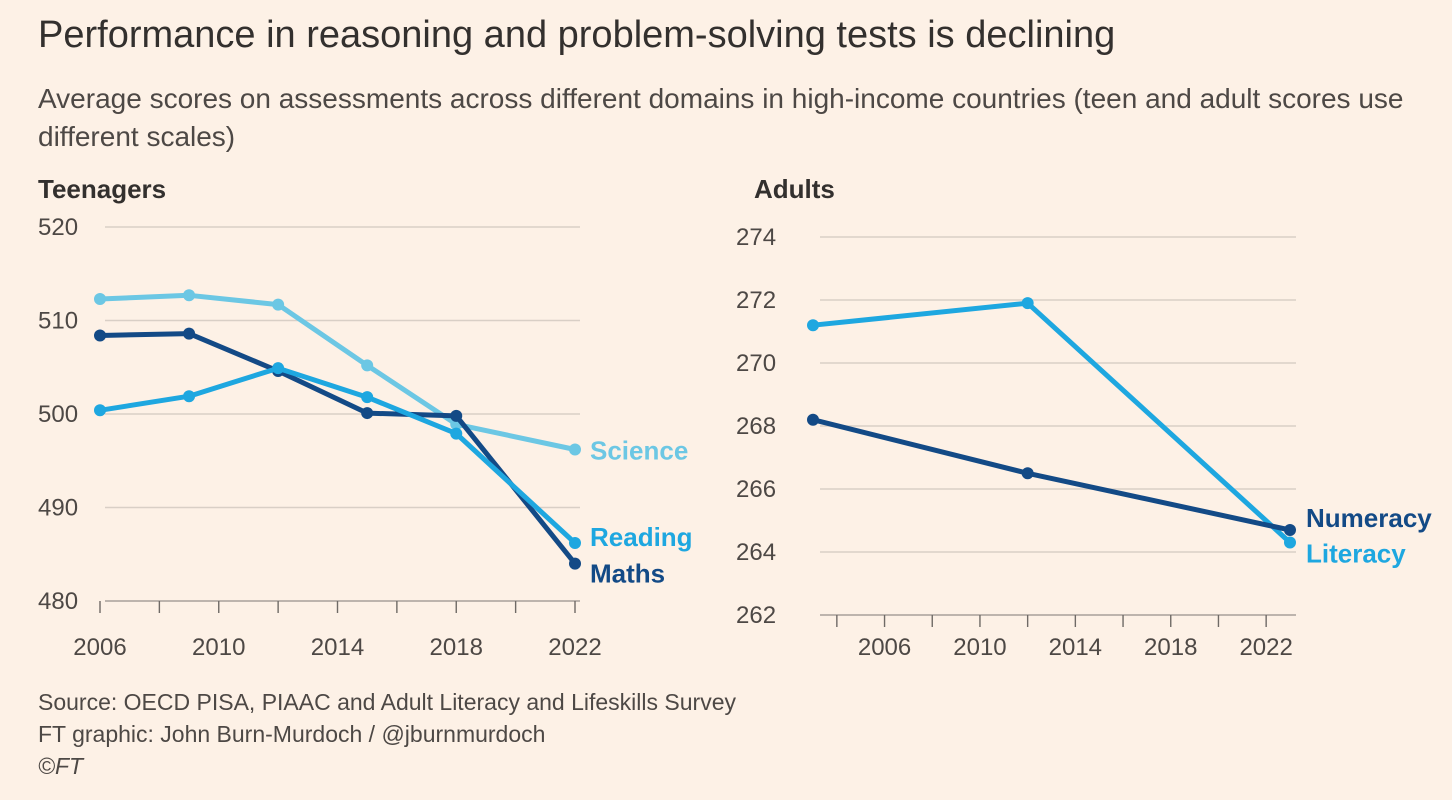  Describe the element at coordinates (61, 766) in the screenshot. I see `copyright-note: ©FT` at that location.